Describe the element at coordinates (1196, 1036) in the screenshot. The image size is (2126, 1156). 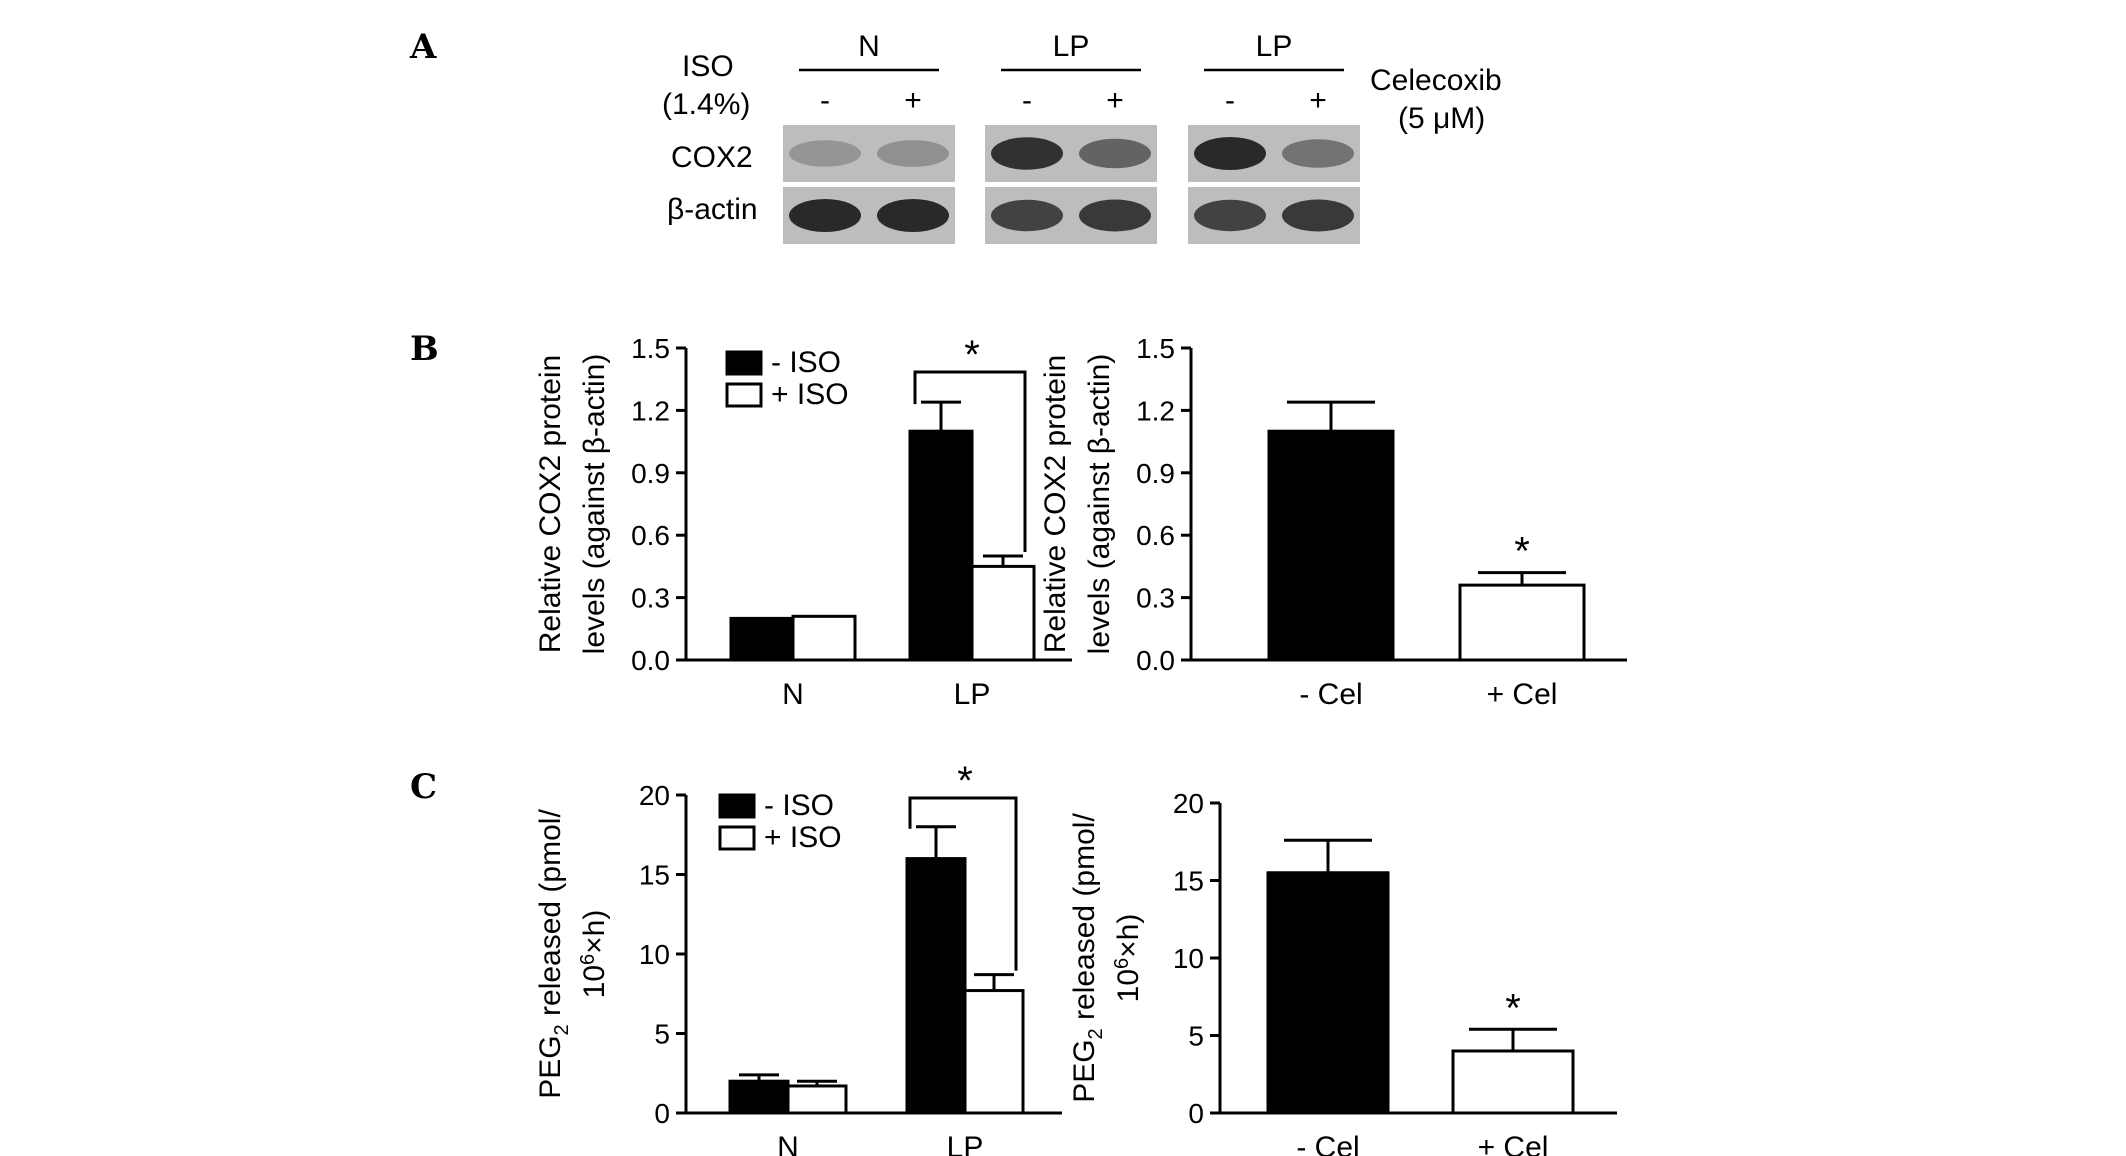
I see `y-tick-label: 5` at that location.